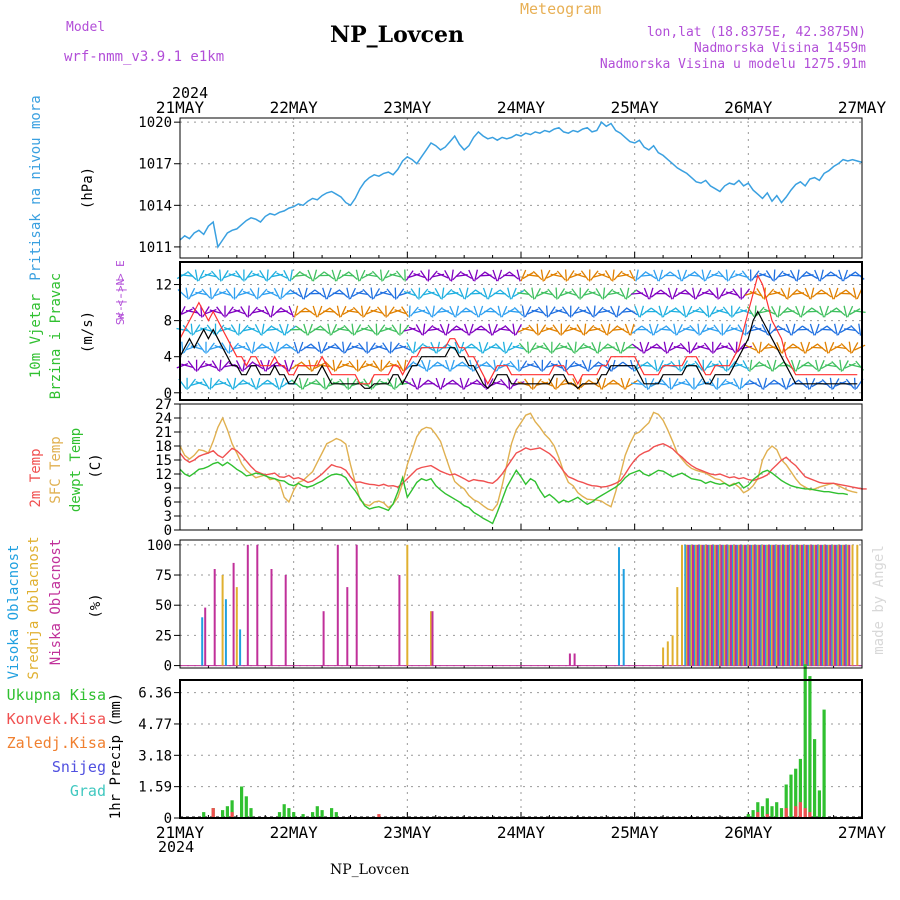 The image size is (900, 900). I want to click on total-precip-bar, so click(279, 815).